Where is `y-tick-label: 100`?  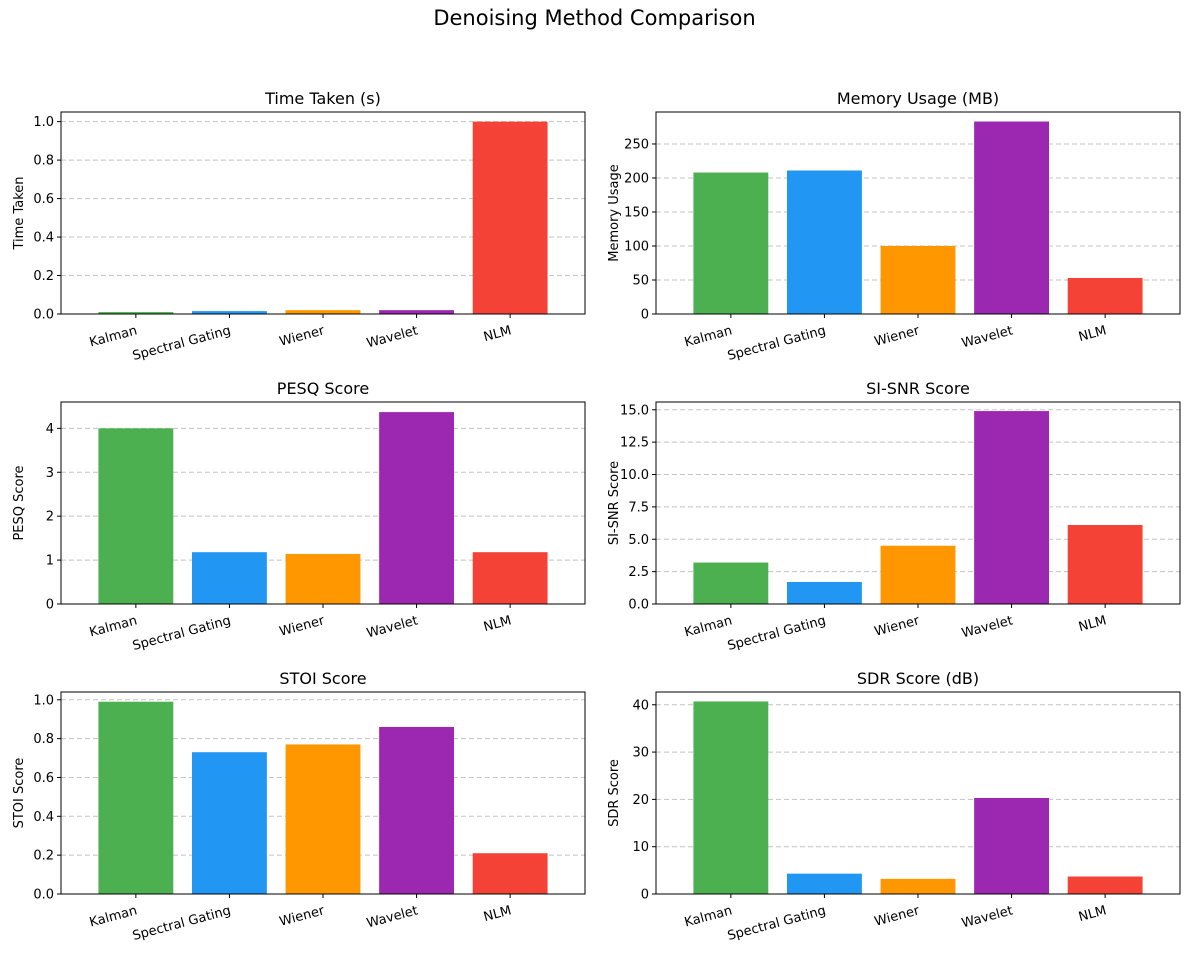 y-tick-label: 100 is located at coordinates (636, 246).